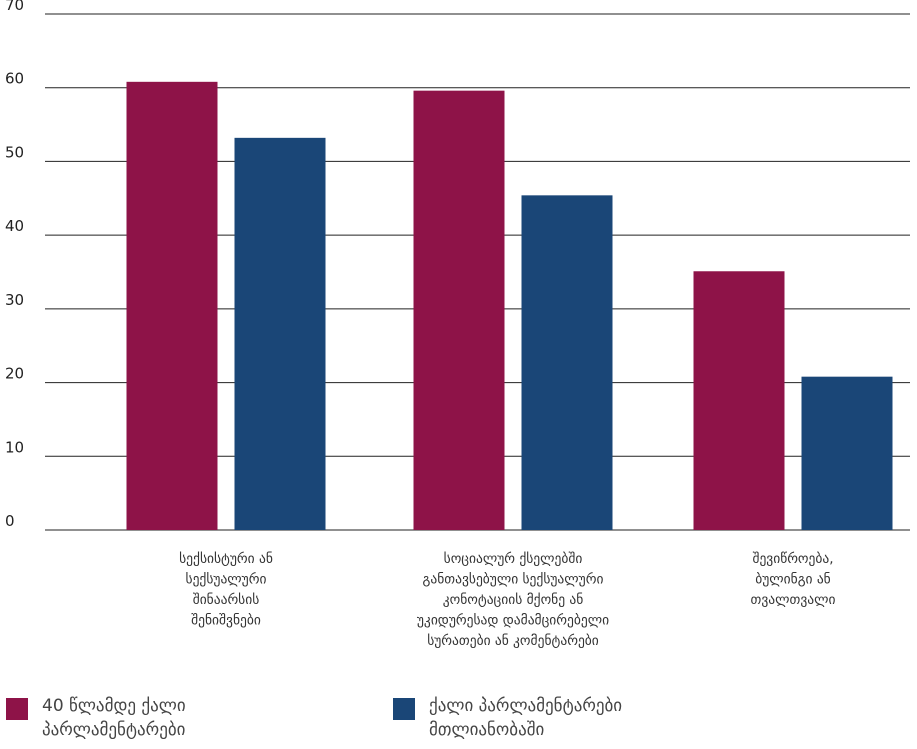 The height and width of the screenshot is (749, 917). What do you see at coordinates (14, 300) in the screenshot?
I see `y-tick-label: 30` at bounding box center [14, 300].